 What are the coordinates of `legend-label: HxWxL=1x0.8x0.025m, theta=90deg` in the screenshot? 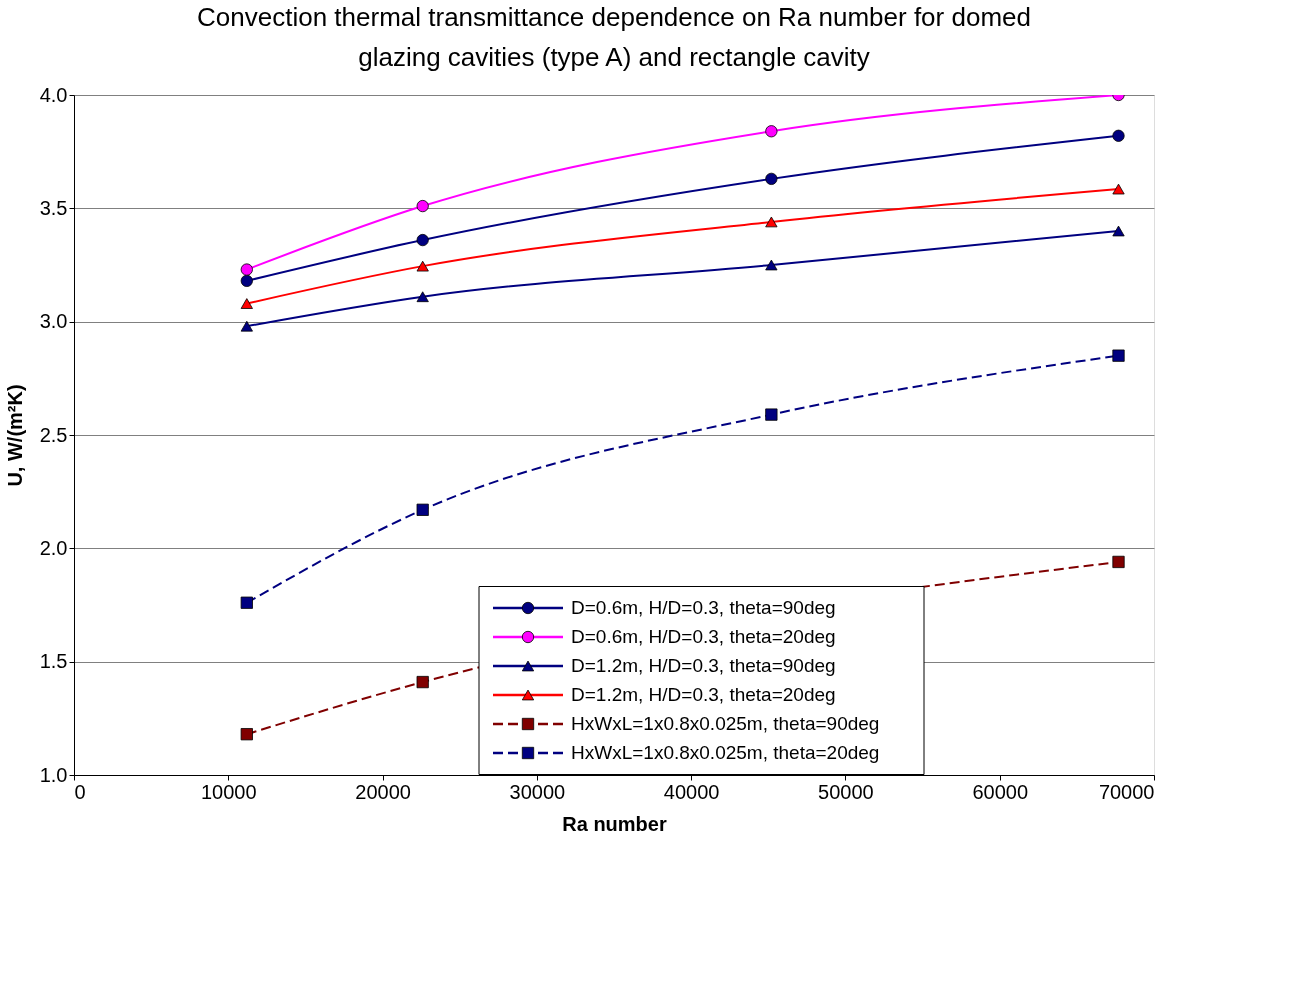 It's located at (725, 723).